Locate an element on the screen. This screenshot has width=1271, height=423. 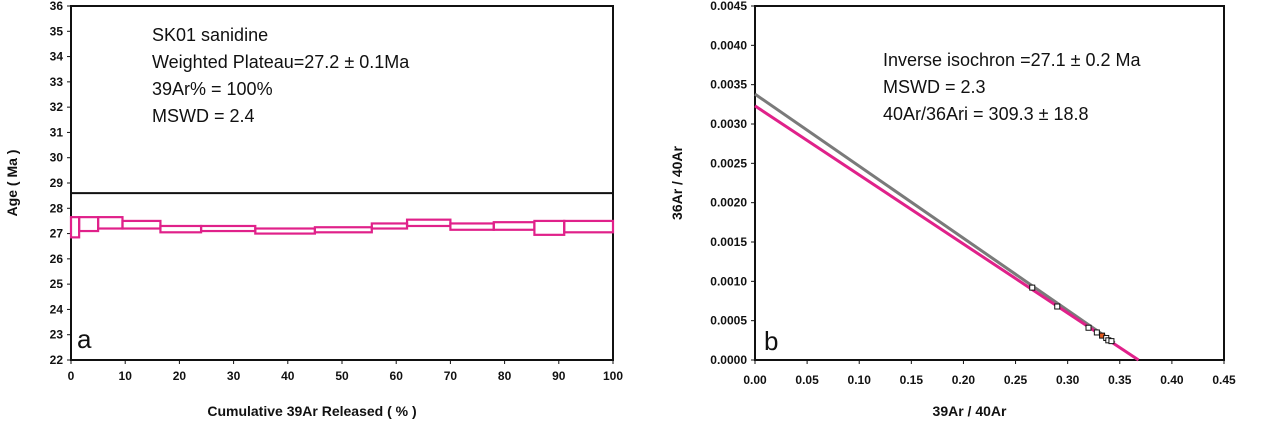
age-spectrum-steps is located at coordinates (342, 227).